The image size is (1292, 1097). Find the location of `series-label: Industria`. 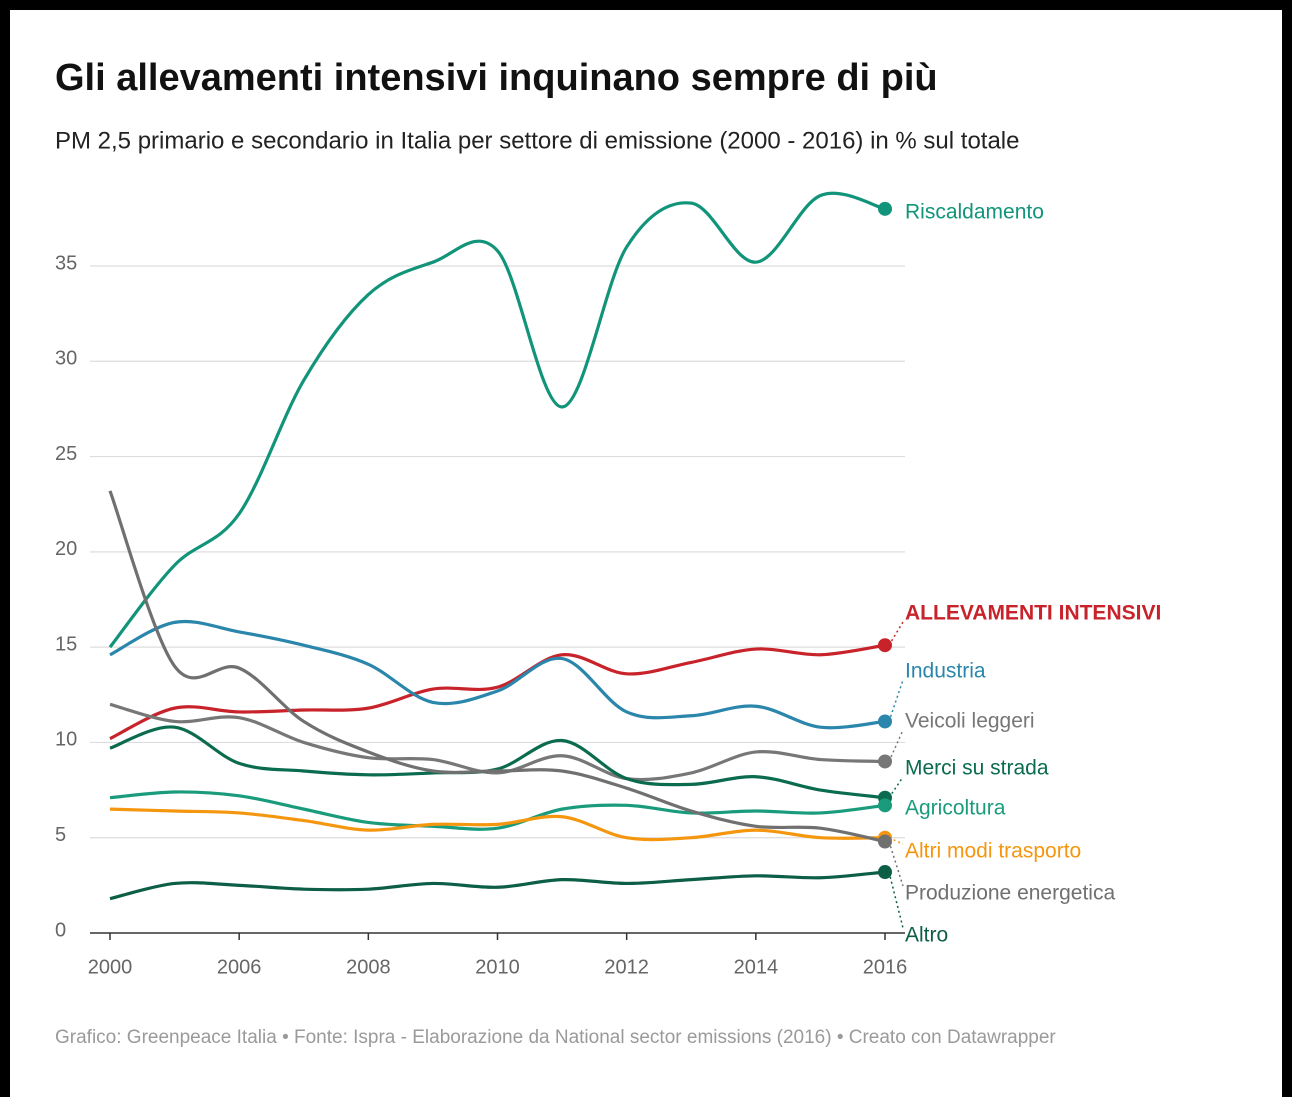

series-label: Industria is located at coordinates (945, 671).